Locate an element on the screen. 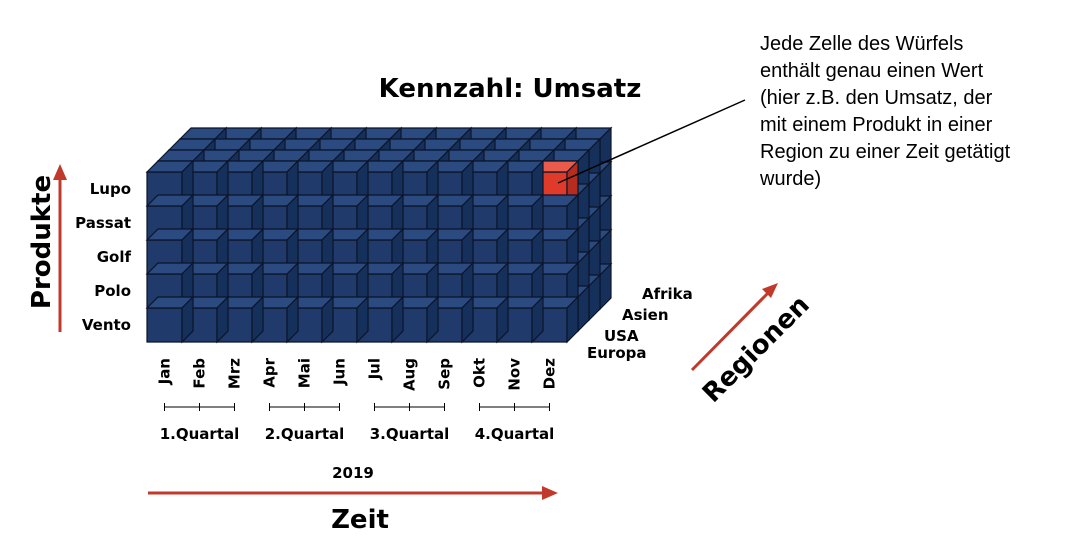 This screenshot has height=540, width=1074. region-label: Afrika is located at coordinates (667, 294).